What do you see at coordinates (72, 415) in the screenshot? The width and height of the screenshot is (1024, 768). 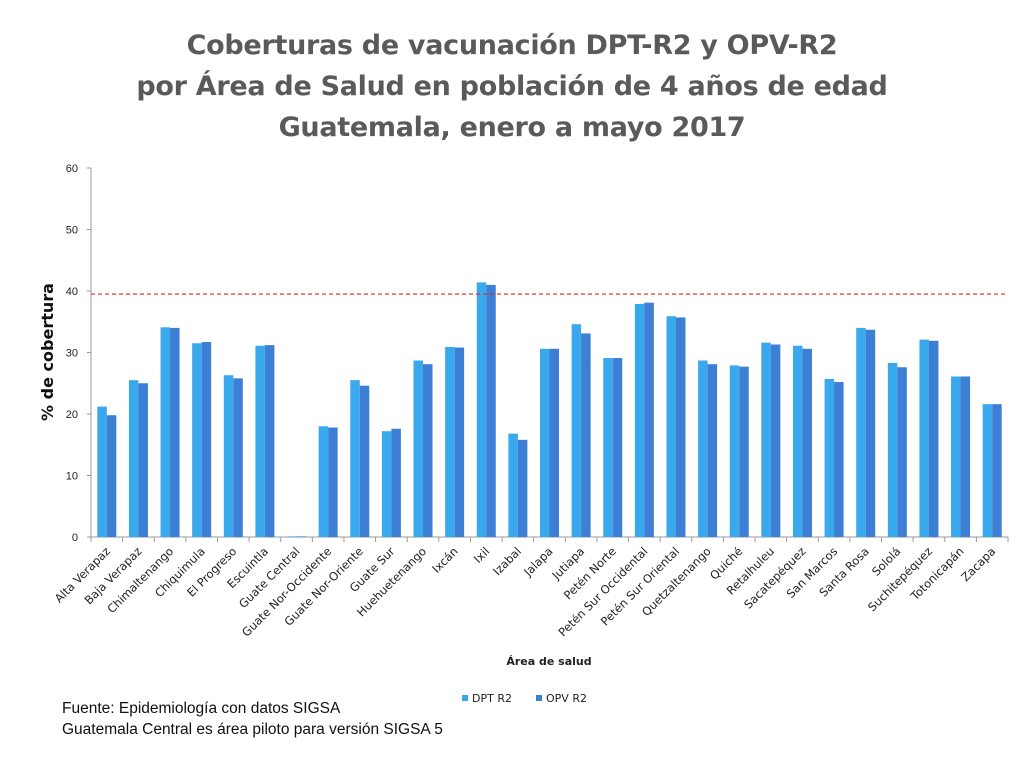 I see `y-tick-label: 20` at bounding box center [72, 415].